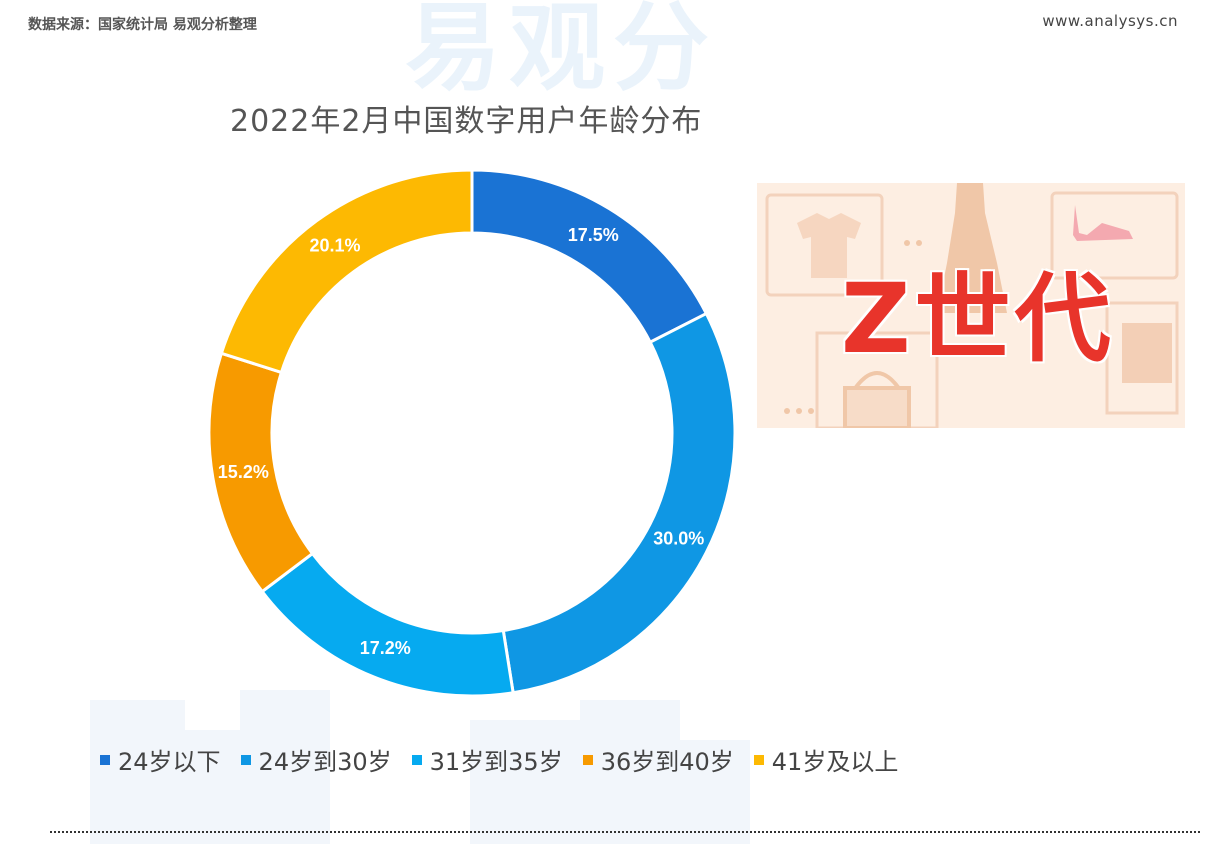 The image size is (1210, 844). Describe the element at coordinates (1147, 353) in the screenshot. I see `chair-icon` at that location.